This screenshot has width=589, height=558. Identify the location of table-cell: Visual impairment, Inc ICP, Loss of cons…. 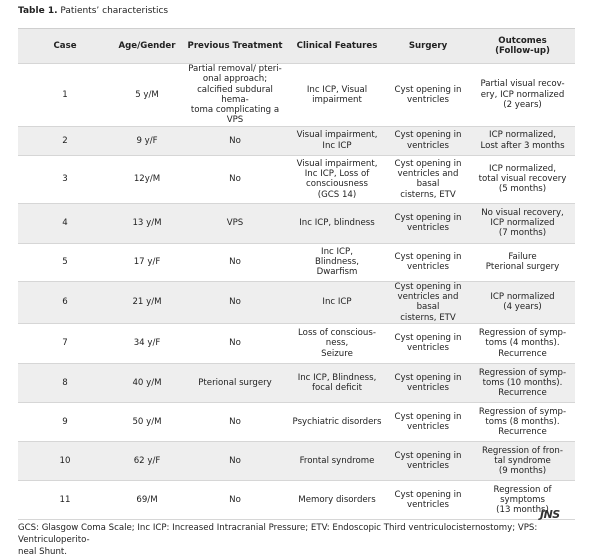
(337, 179).